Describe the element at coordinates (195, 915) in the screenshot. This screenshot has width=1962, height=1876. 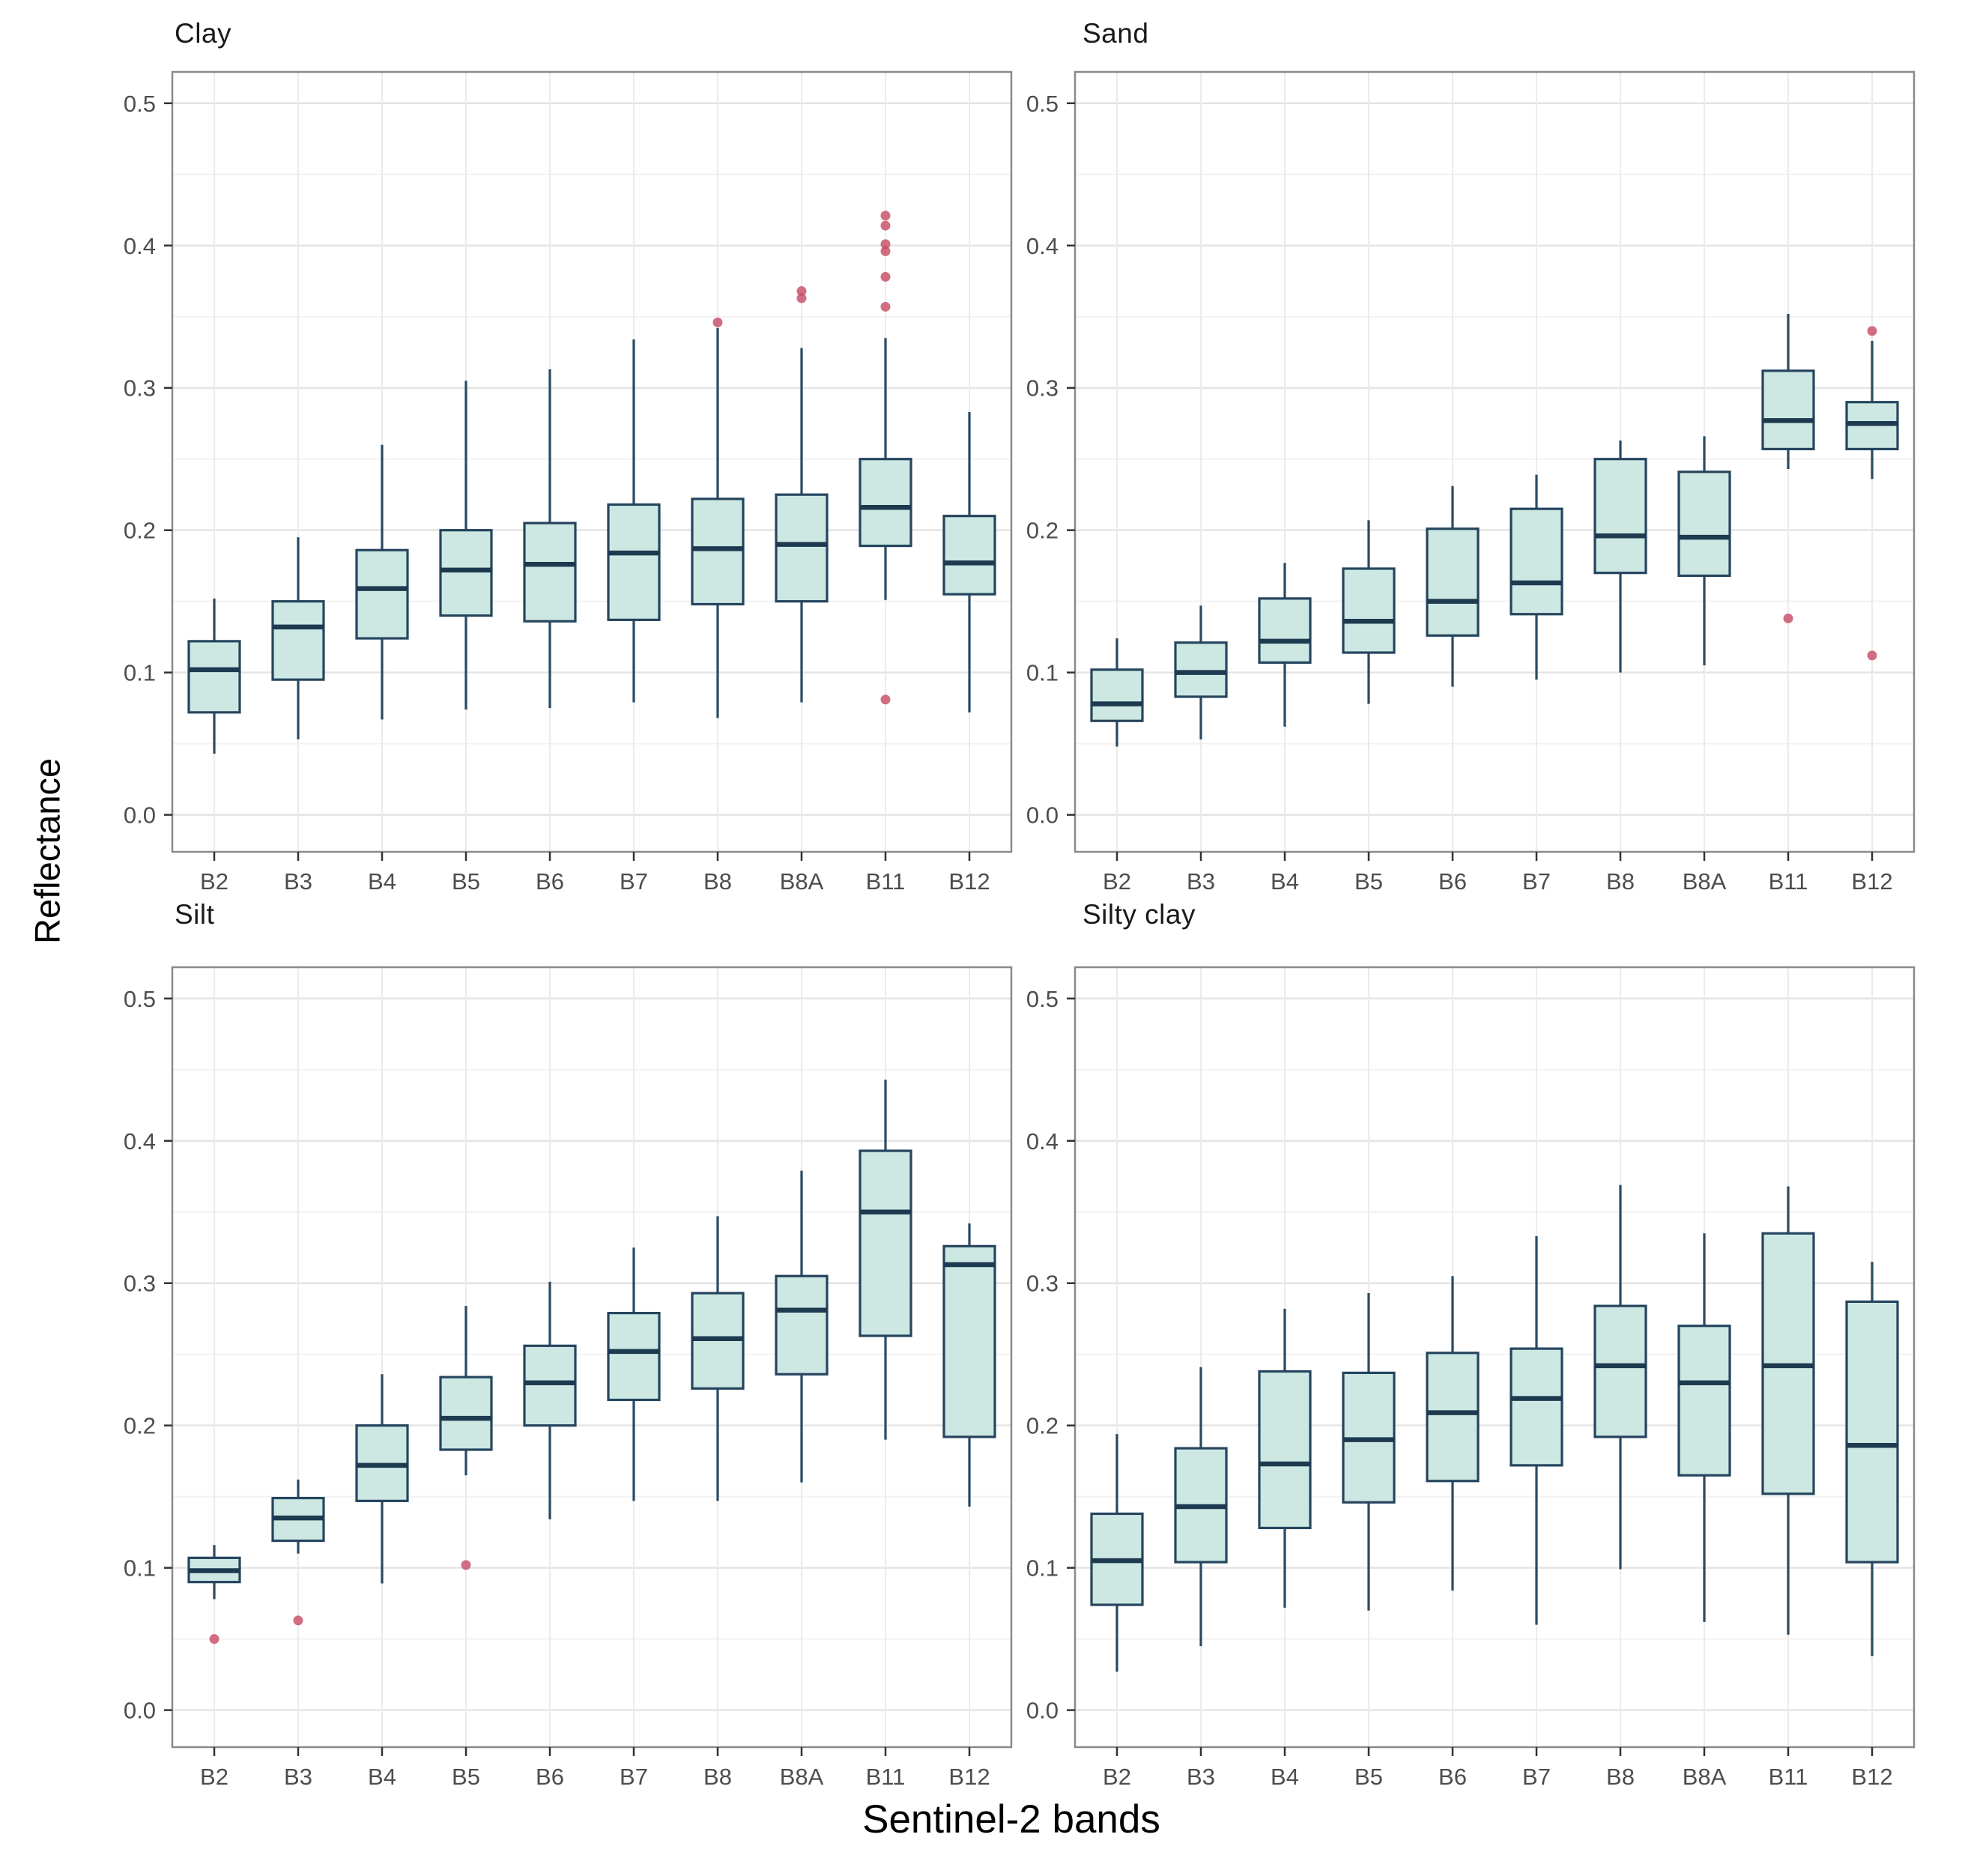
I see `panel-title-silt: Silt` at that location.